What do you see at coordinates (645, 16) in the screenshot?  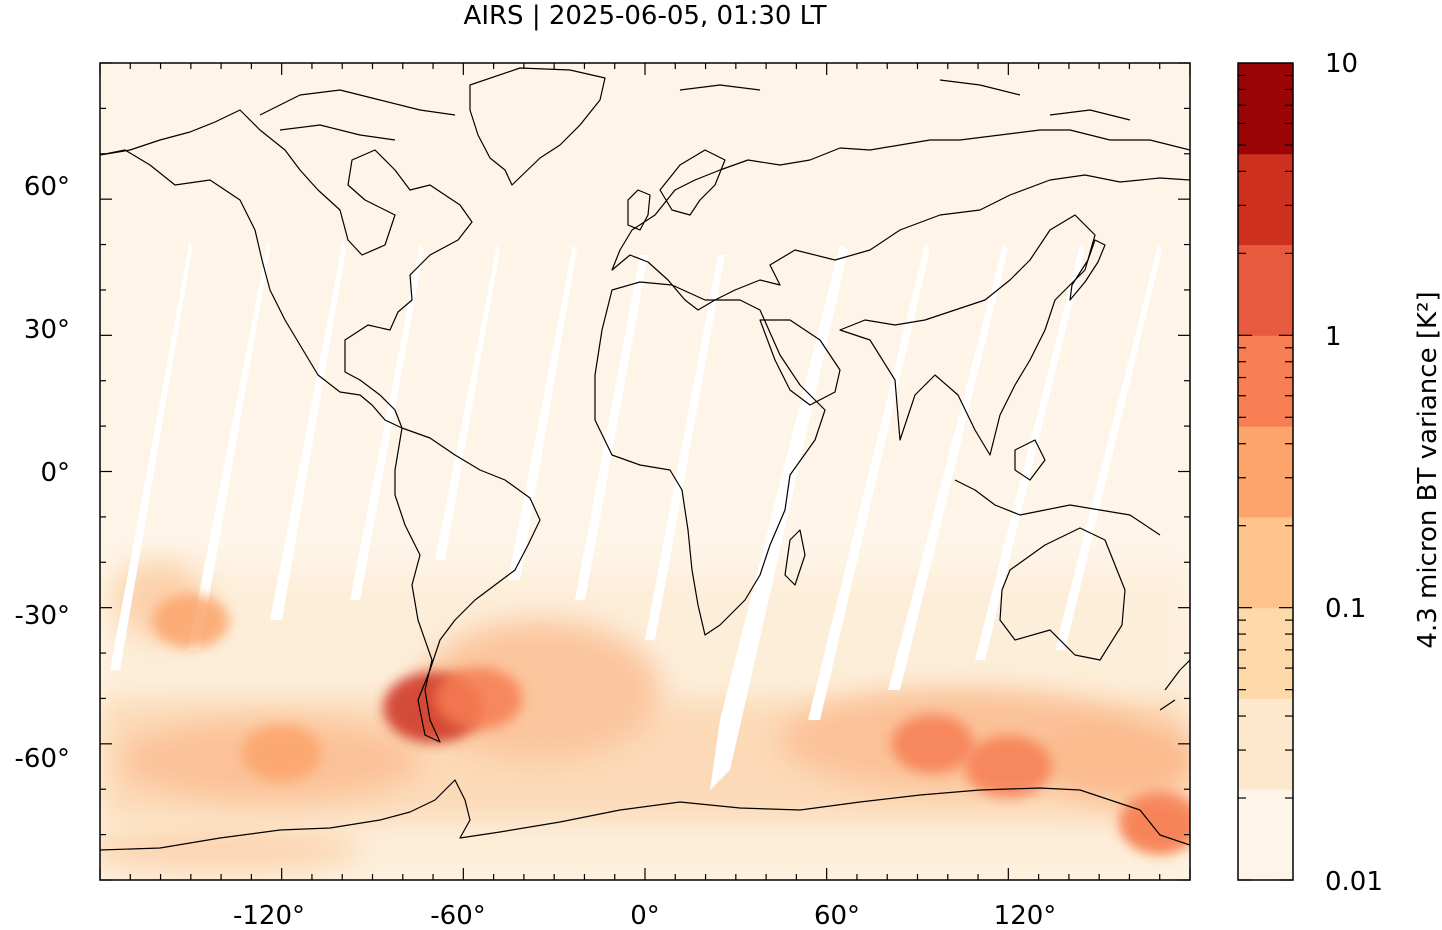 I see `chart-title: AIRS | 2025-06-05, 01:30 LT` at bounding box center [645, 16].